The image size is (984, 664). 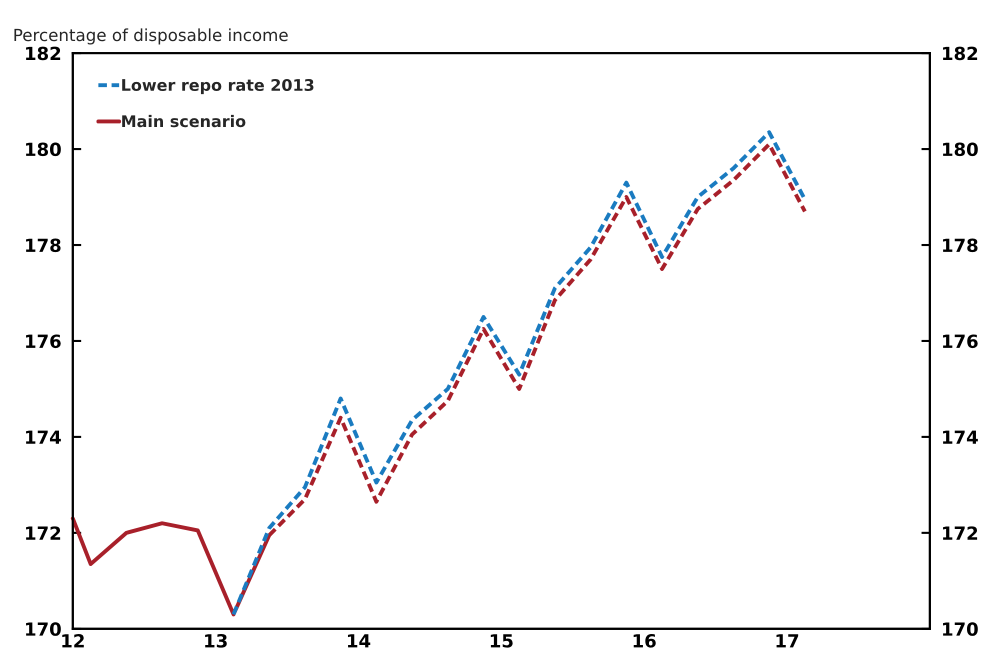 I want to click on y-tick-label: 178, so click(x=43, y=245).